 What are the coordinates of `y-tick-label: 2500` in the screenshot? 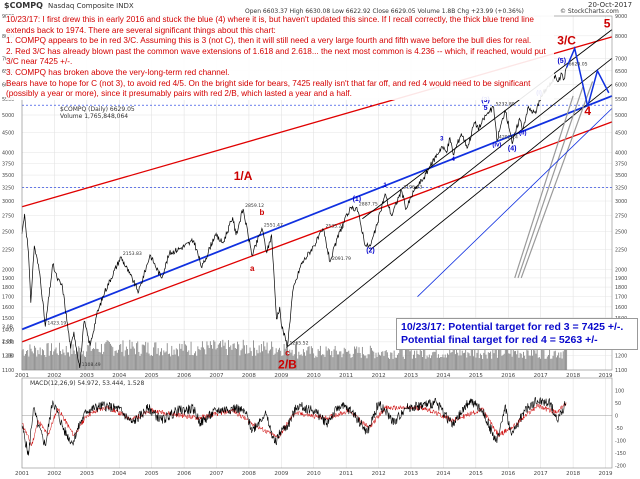 It's located at (621, 233).